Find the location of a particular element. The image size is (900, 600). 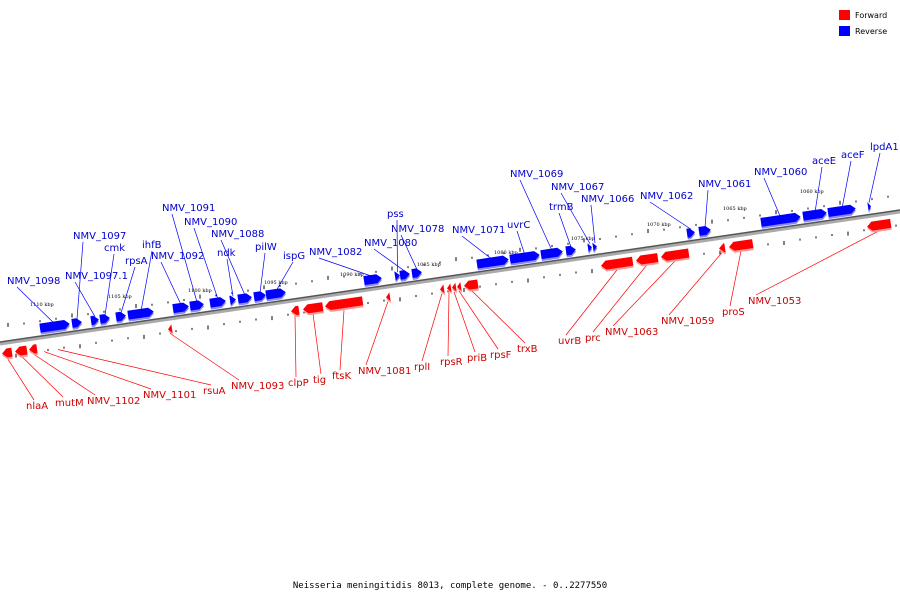

forward-gene-label: NMV_1063 is located at coordinates (631, 332).